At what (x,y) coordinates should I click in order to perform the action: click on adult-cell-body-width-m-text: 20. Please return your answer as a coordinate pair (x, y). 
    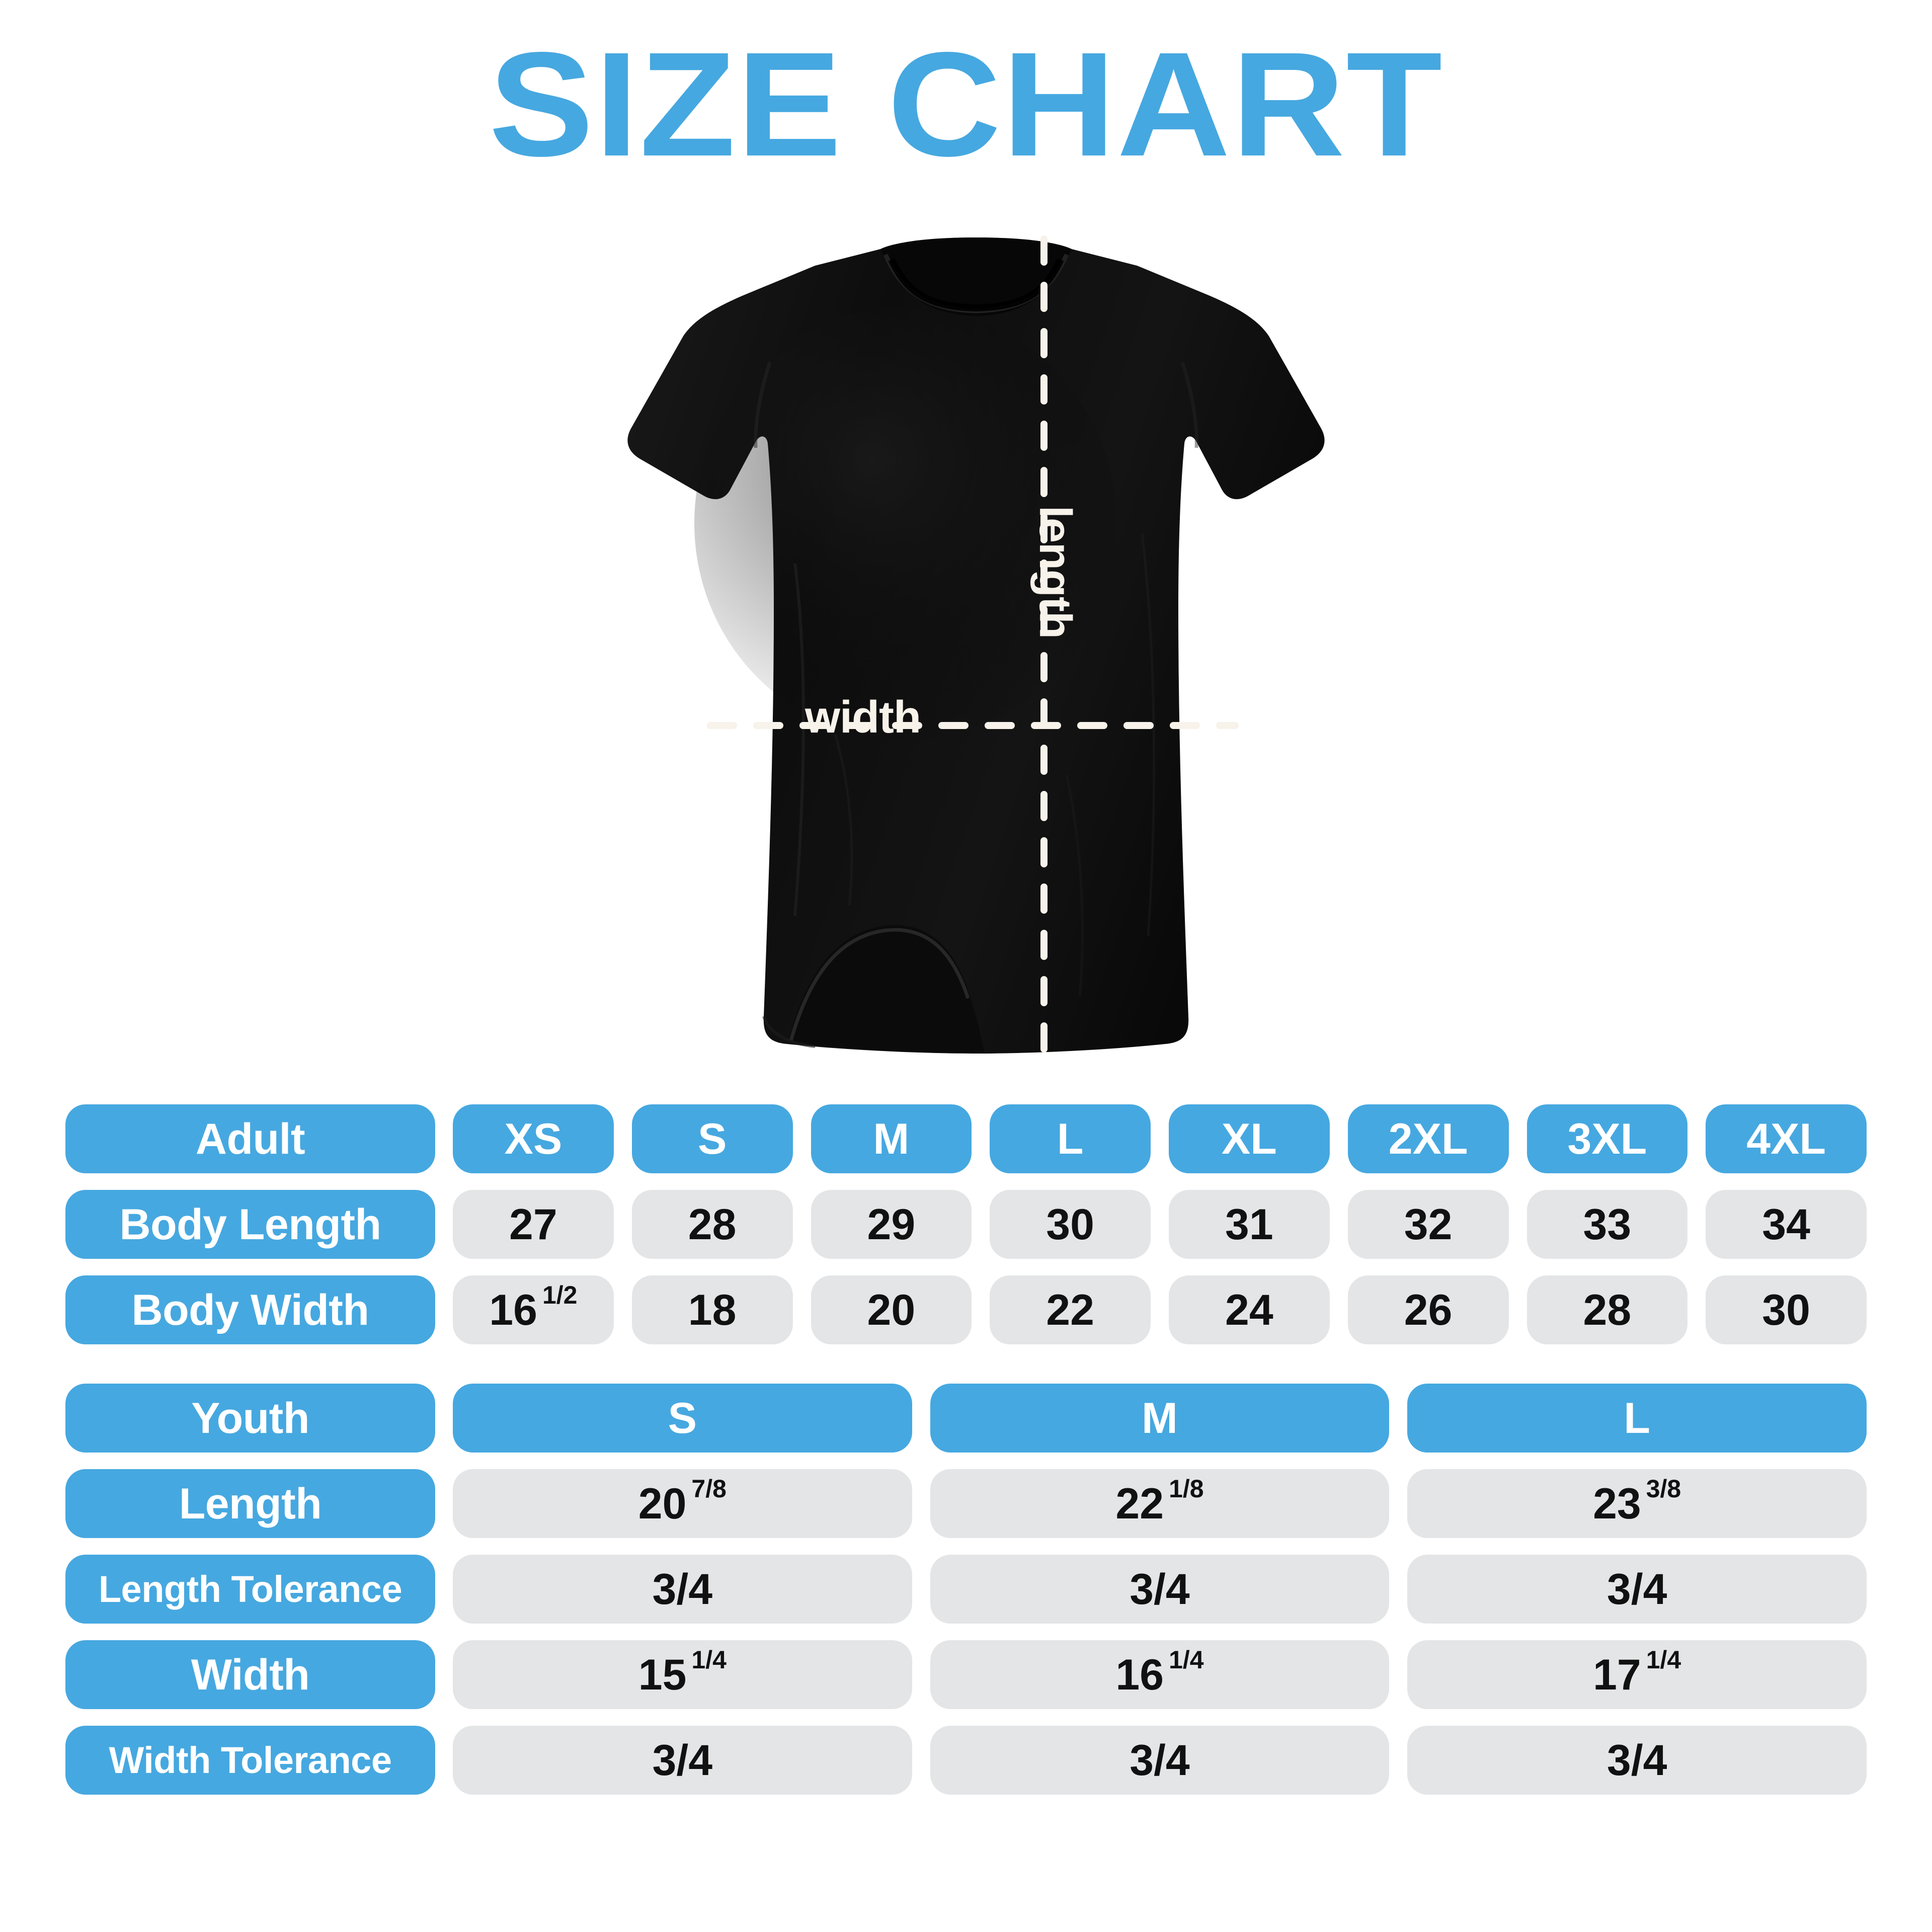
    Looking at the image, I should click on (892, 1310).